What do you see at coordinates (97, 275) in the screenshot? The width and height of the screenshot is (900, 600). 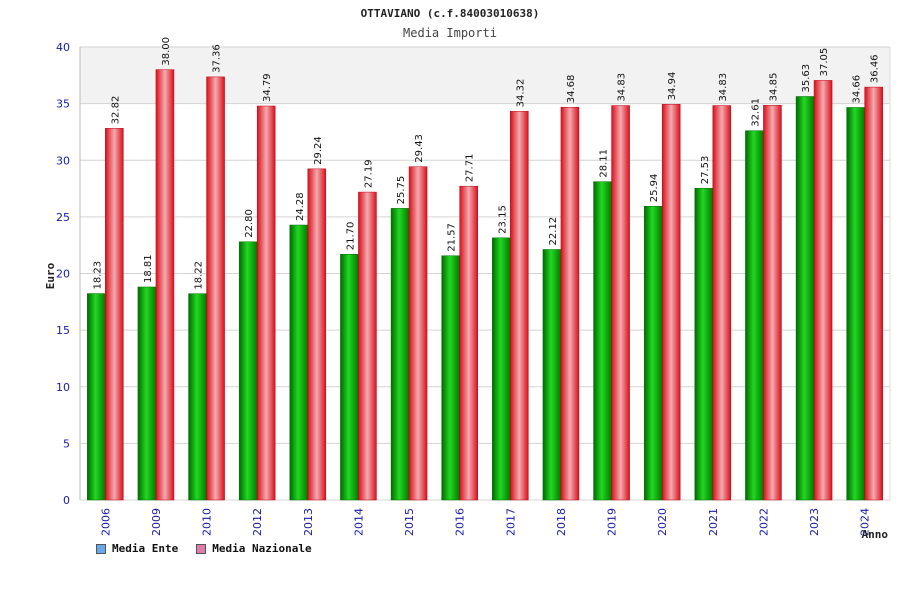 I see `value-label: 18.23` at bounding box center [97, 275].